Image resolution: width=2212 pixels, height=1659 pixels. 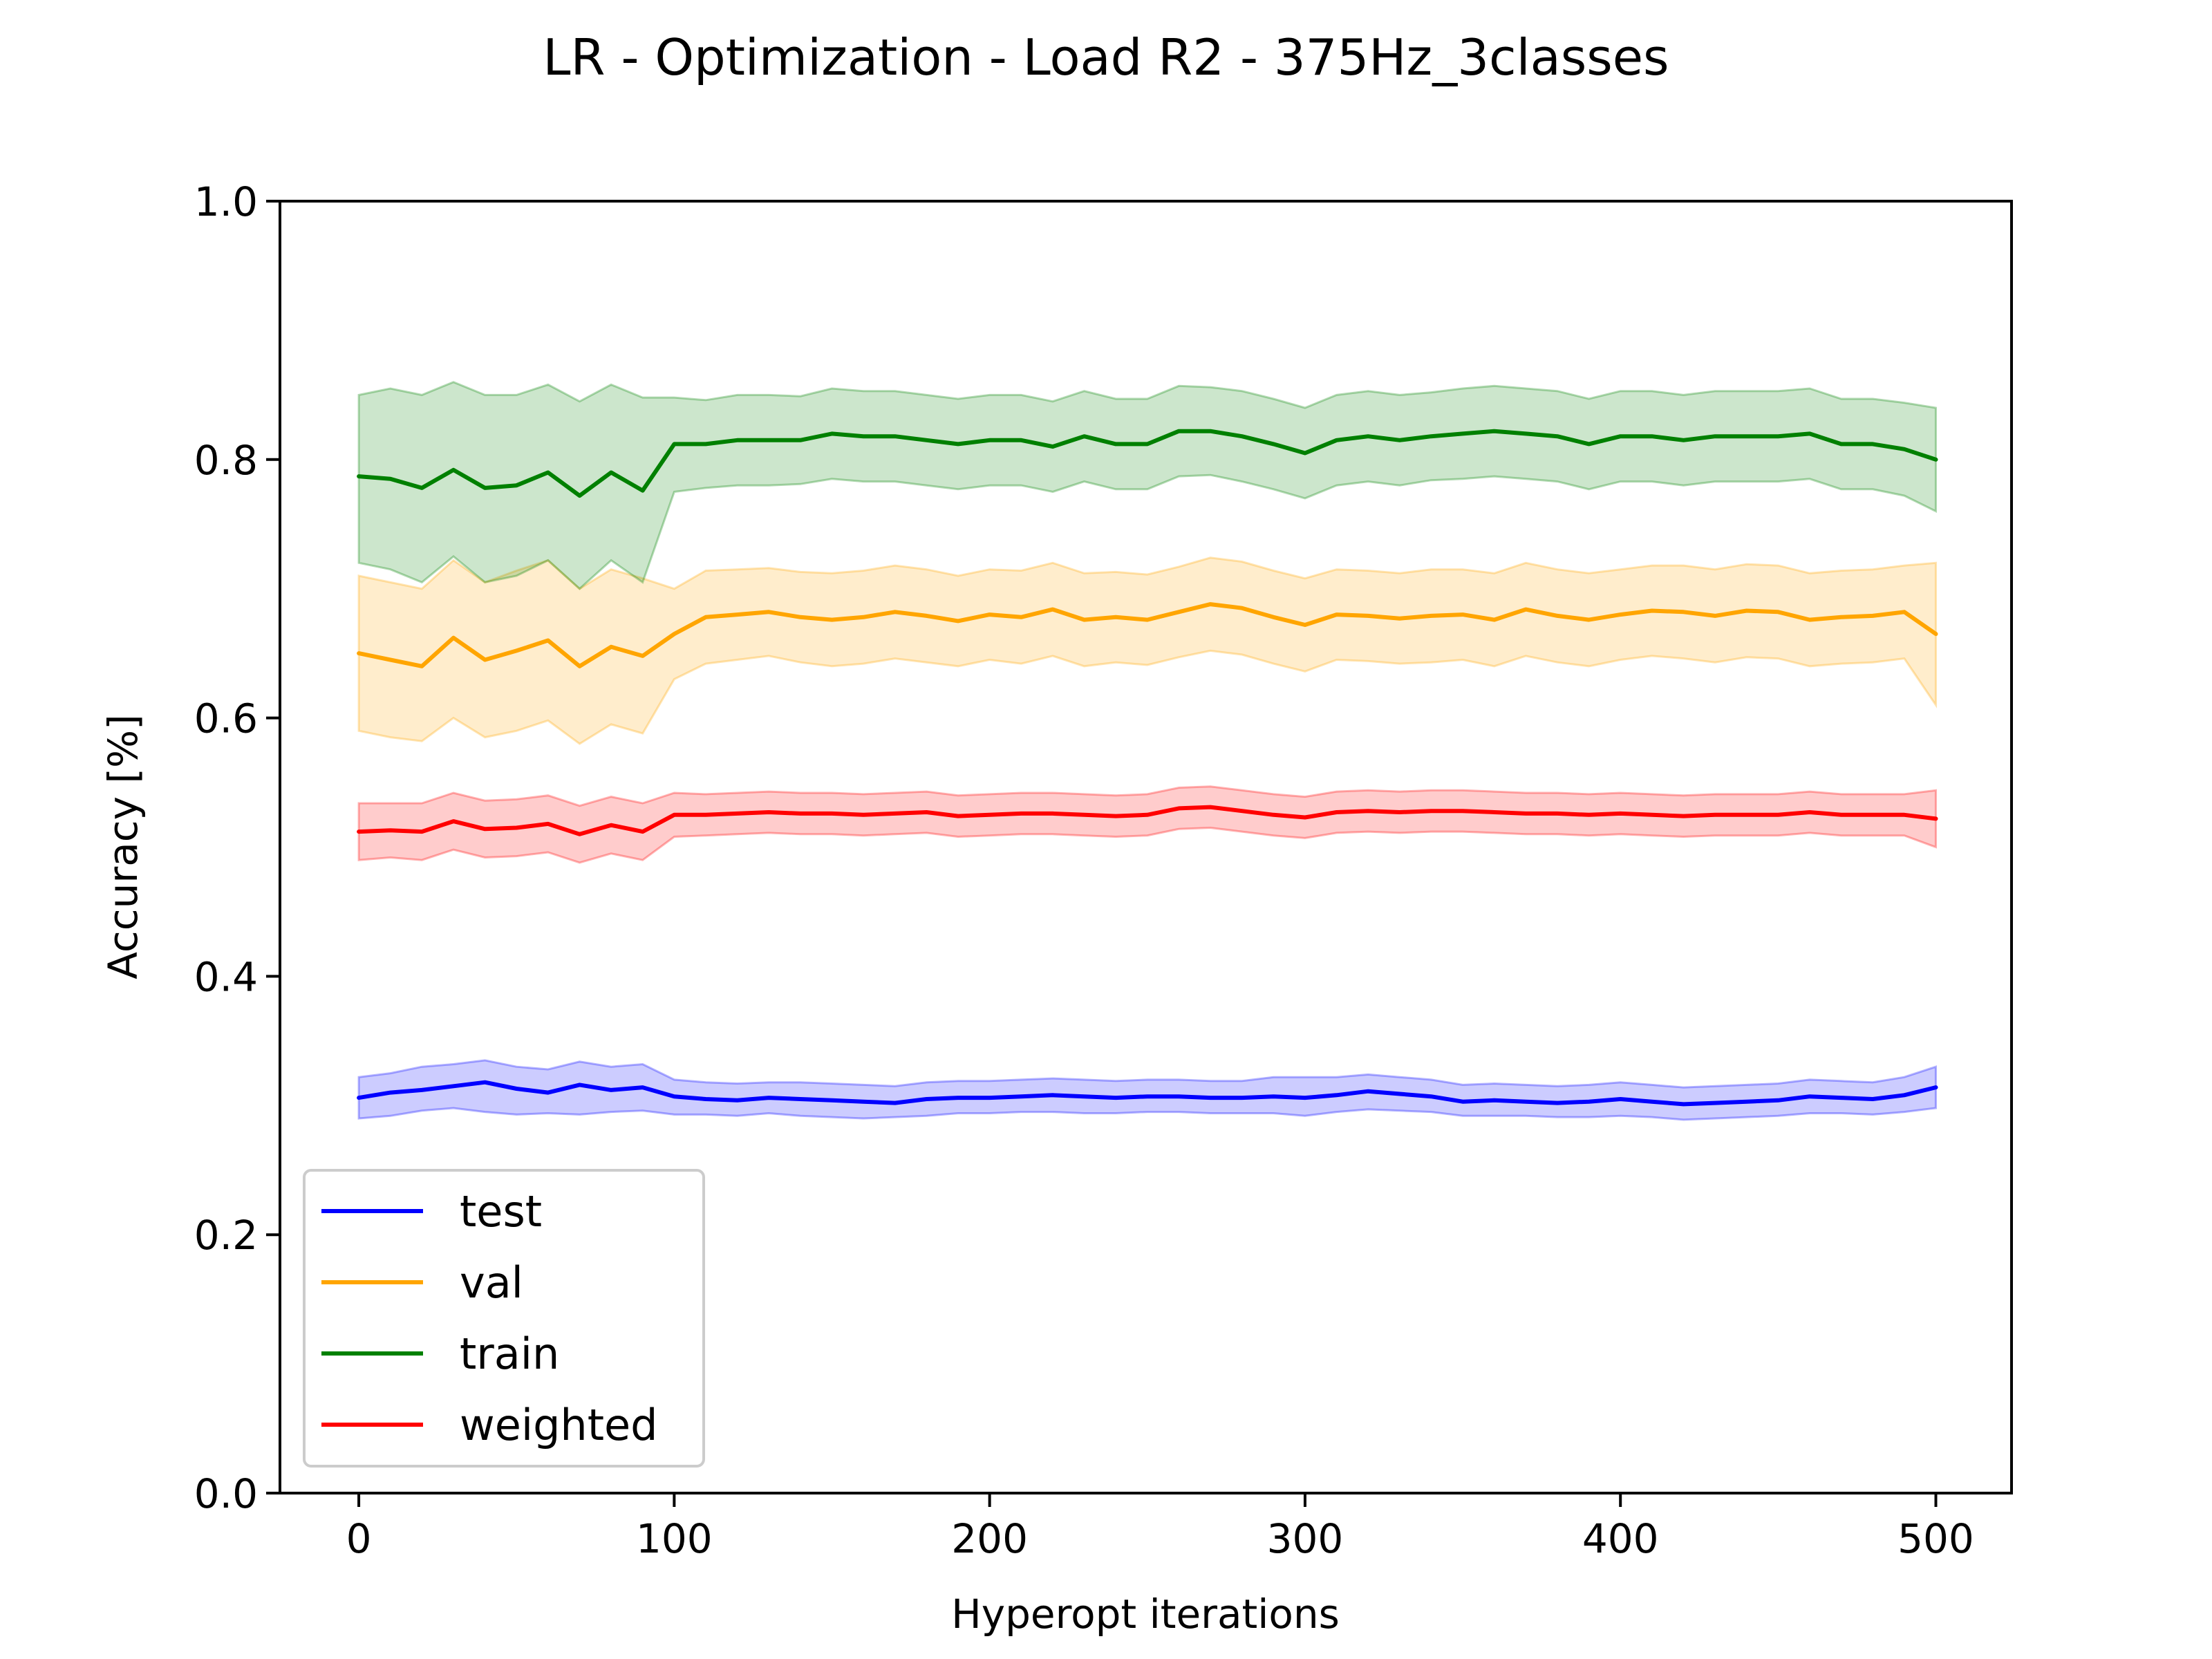 I want to click on y-axis-label: Accuracy [%], so click(x=123, y=847).